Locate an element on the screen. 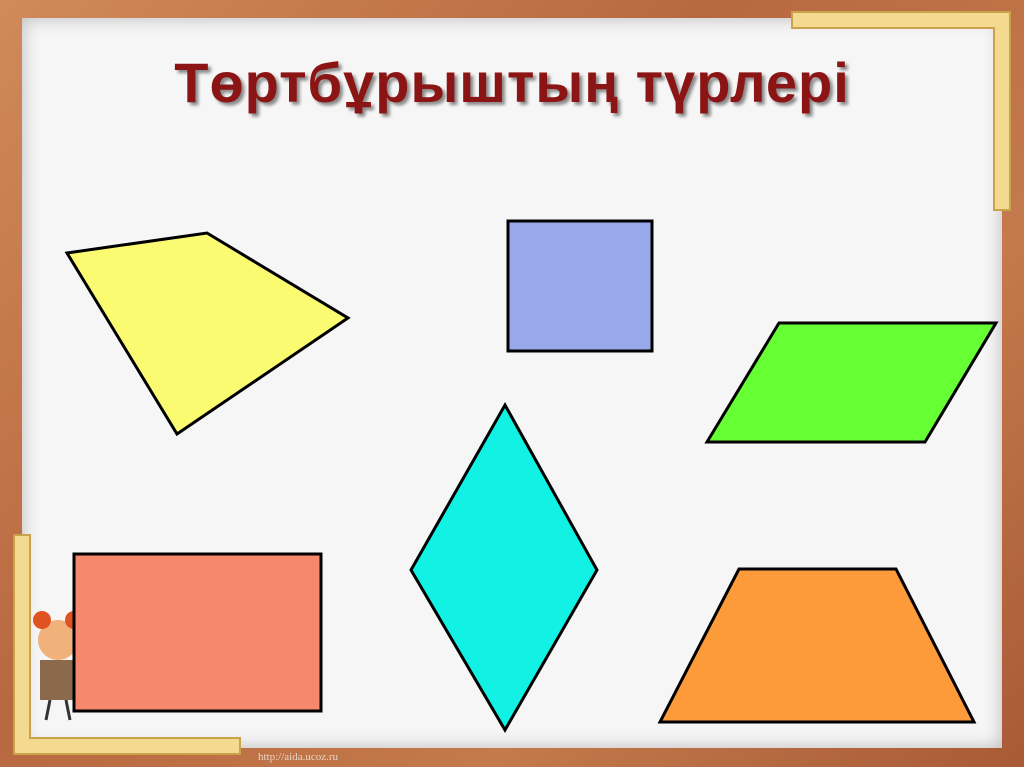 The image size is (1024, 767). rhombus-cyan is located at coordinates (504, 567).